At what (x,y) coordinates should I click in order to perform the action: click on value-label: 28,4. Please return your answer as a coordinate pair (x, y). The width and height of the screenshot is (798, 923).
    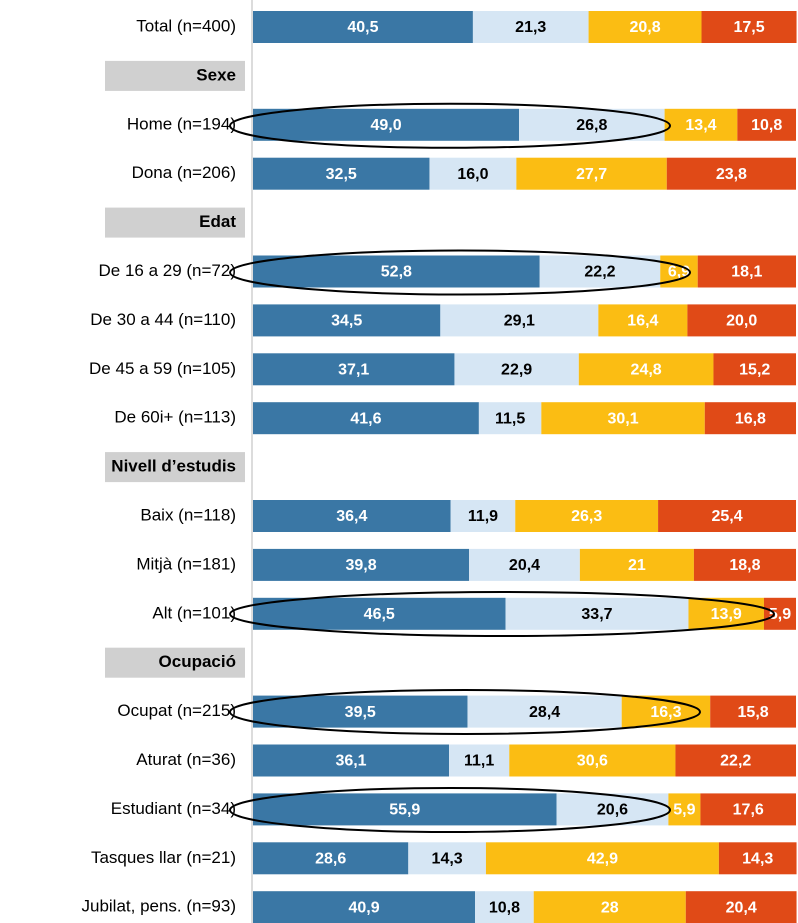
    Looking at the image, I should click on (544, 712).